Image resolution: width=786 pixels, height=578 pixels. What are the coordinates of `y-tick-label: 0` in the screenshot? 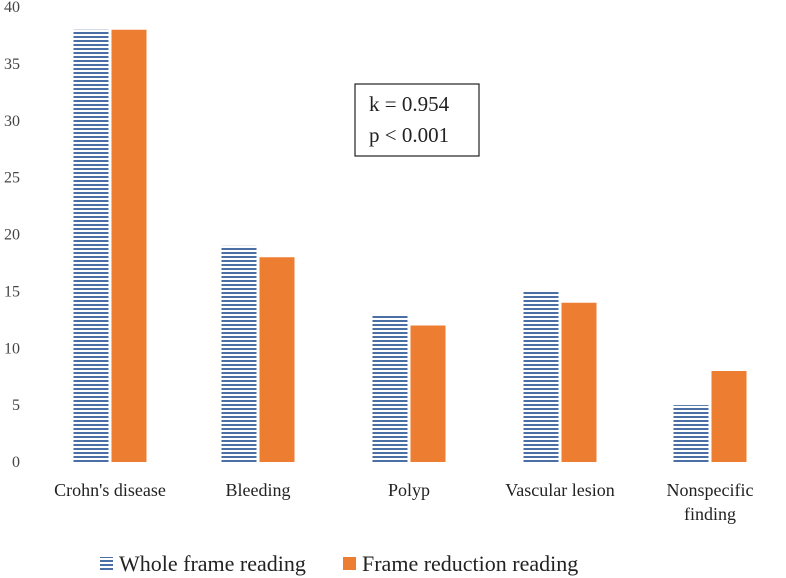 It's located at (16, 462).